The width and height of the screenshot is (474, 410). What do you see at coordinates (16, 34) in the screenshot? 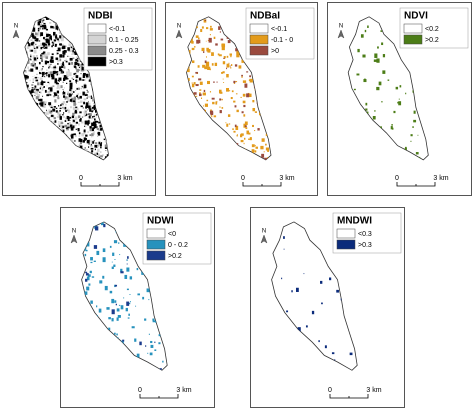
I see `north-arrow` at bounding box center [16, 34].